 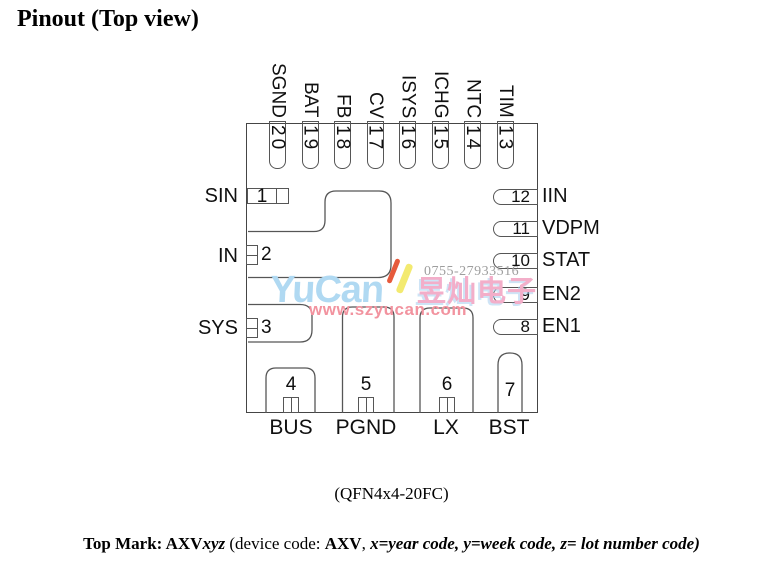 I want to click on pin-16-label: ISYS, so click(x=408, y=96).